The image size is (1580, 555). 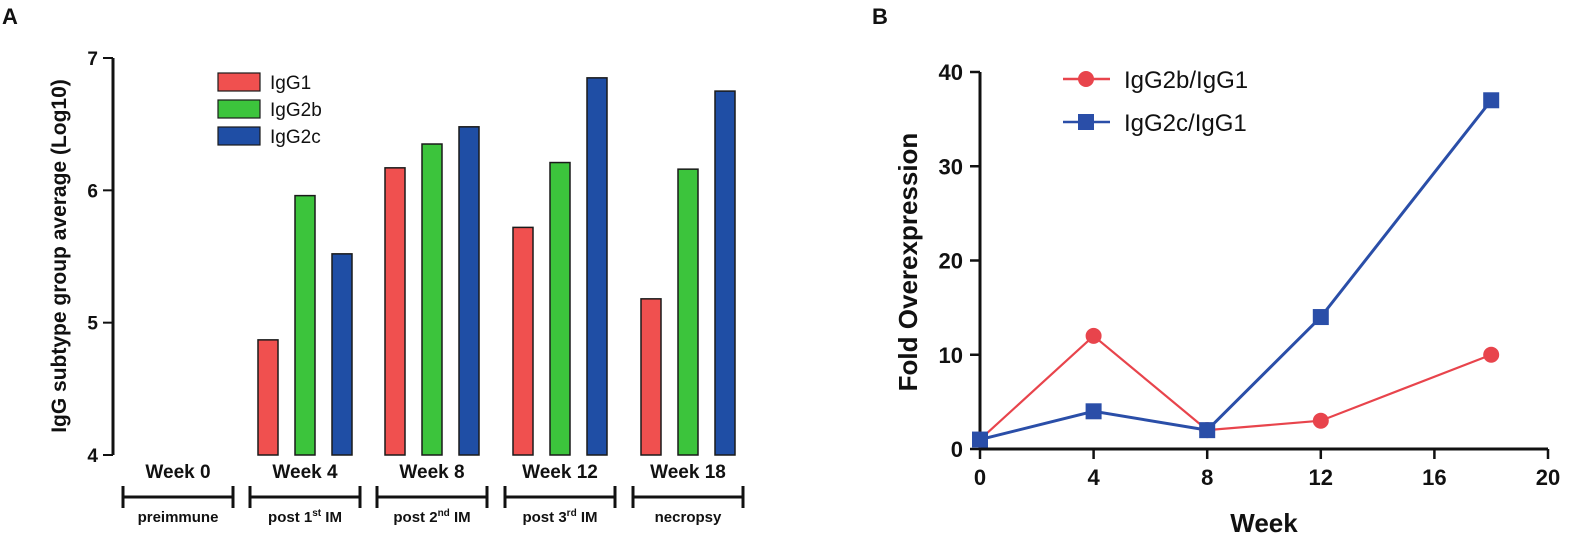 I want to click on panel-b-y-tick-label: 20, so click(x=951, y=261).